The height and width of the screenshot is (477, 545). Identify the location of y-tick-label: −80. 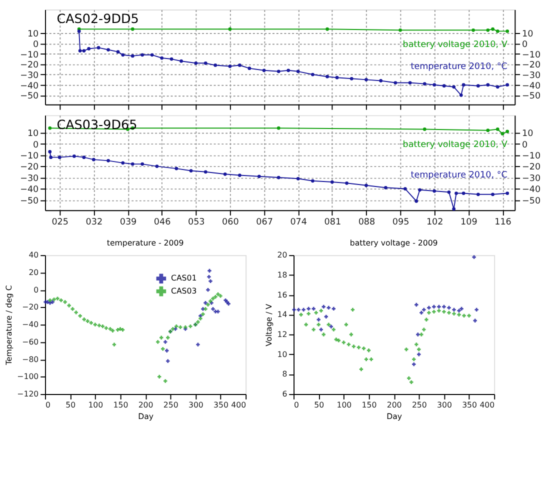
(30, 359).